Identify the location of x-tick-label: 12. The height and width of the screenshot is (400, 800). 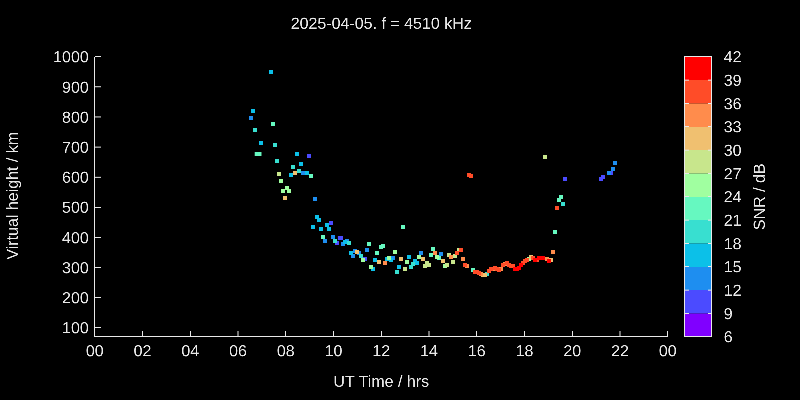
(381, 351).